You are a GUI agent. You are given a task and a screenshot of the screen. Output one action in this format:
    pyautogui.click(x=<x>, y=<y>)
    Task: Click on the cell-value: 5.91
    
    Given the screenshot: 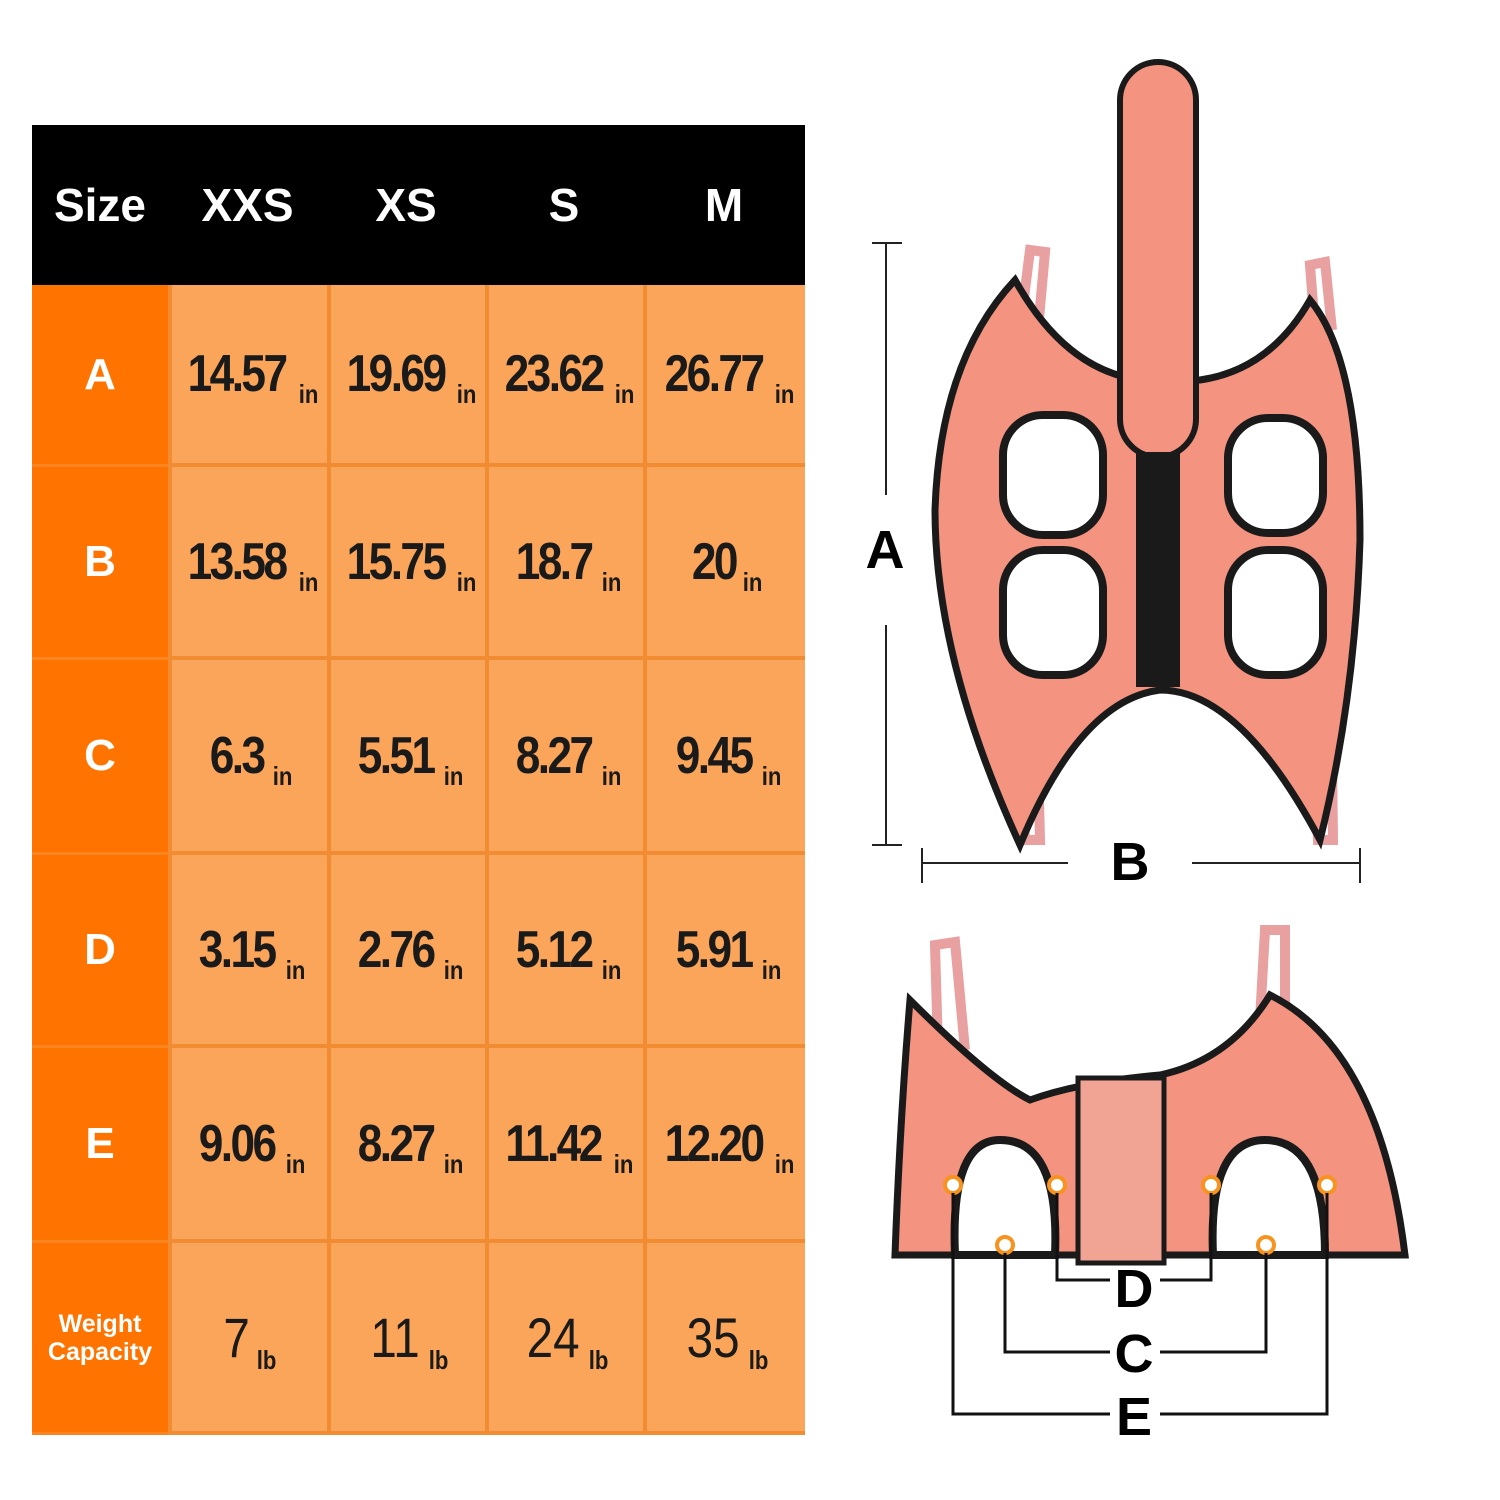 What is the action you would take?
    pyautogui.click(x=714, y=949)
    